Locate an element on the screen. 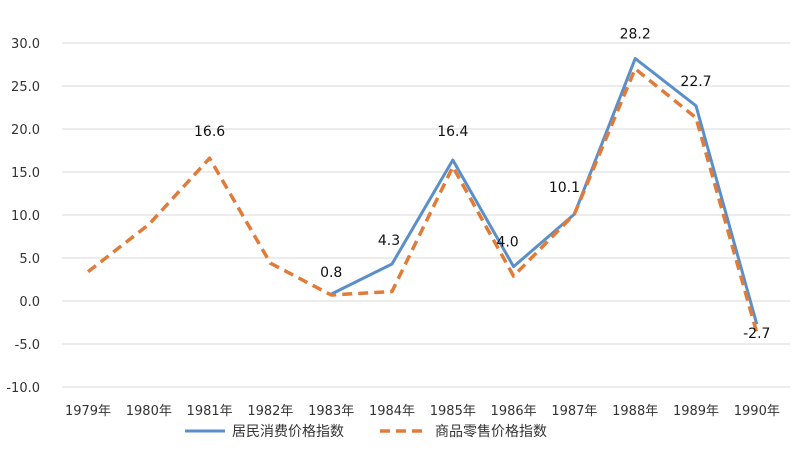 This screenshot has width=800, height=457. x-tick-label: 1980年 is located at coordinates (149, 411).